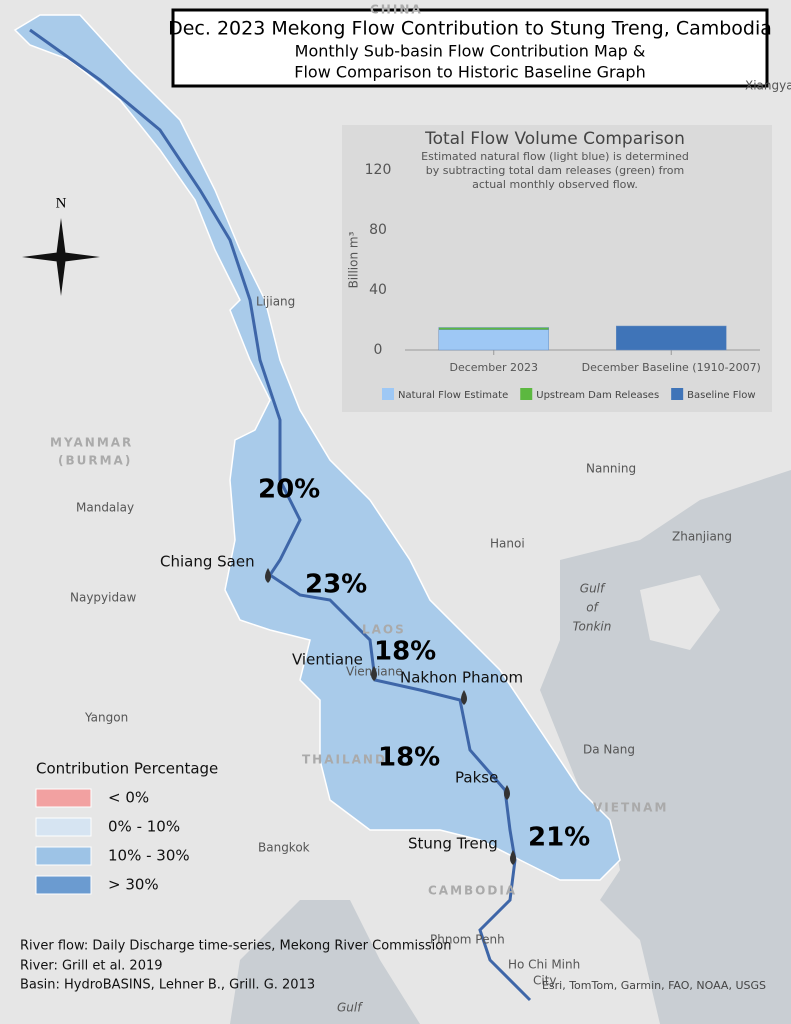 Image resolution: width=791 pixels, height=1024 pixels. Describe the element at coordinates (671, 367) in the screenshot. I see `x-tick-label: December Baseline (1910-2007)` at that location.